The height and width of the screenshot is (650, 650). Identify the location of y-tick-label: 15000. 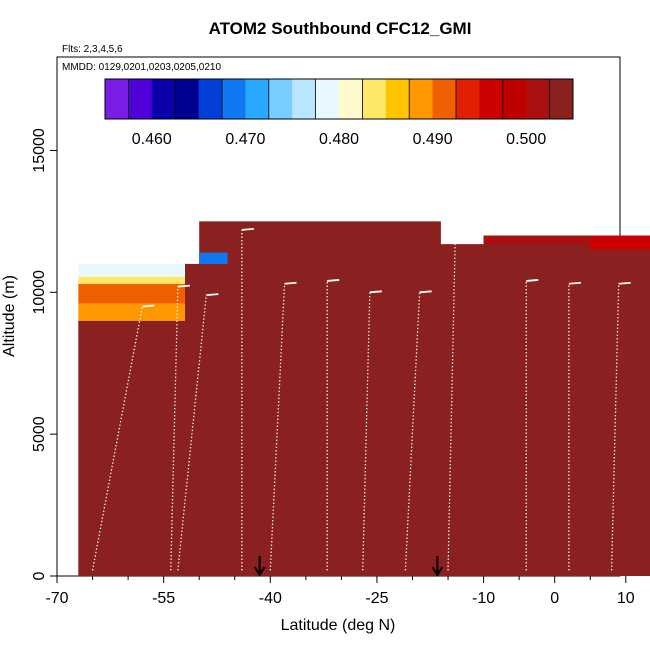
(39, 150).